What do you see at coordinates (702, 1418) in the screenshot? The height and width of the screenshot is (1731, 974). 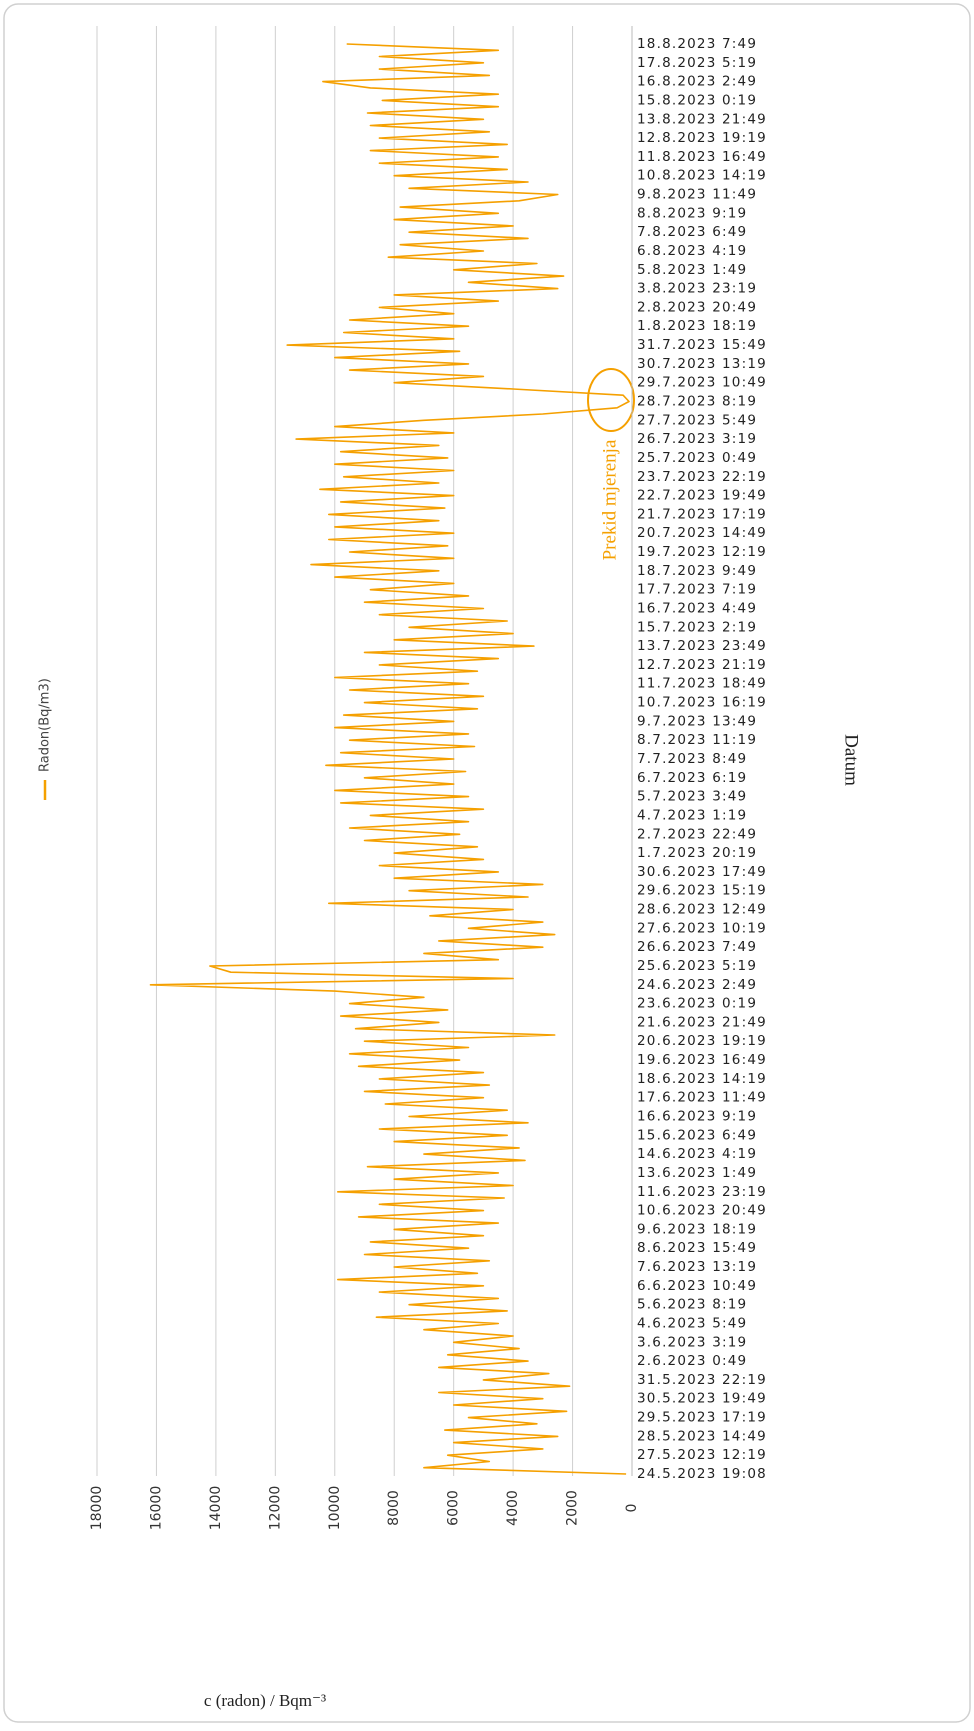 I see `x-tick-label: 29.5.2023 17:19` at bounding box center [702, 1418].